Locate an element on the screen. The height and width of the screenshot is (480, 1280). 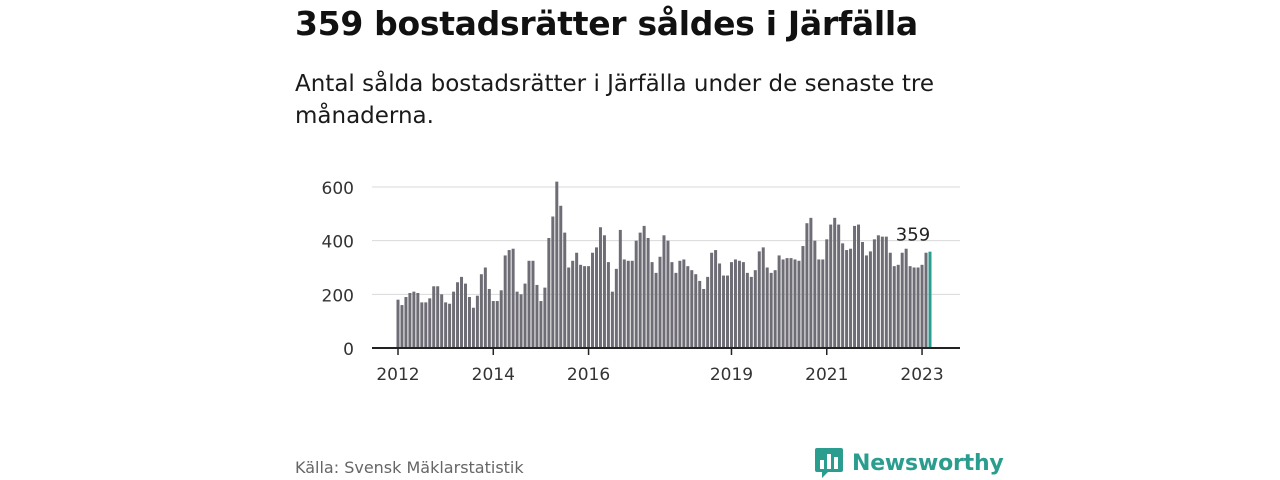
x-axis: 2012 2014 2016 2019 2021 2023 is located at coordinates (666, 366).